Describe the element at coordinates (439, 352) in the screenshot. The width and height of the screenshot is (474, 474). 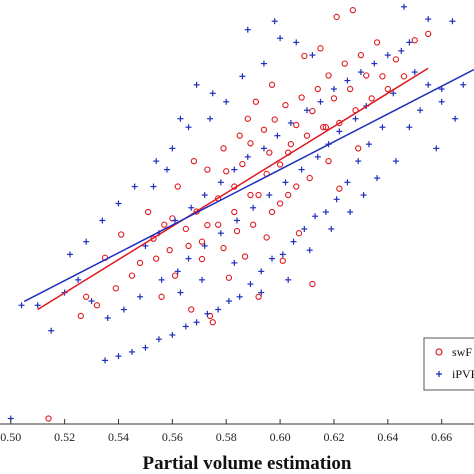
I see `legend-marker-swf` at that location.